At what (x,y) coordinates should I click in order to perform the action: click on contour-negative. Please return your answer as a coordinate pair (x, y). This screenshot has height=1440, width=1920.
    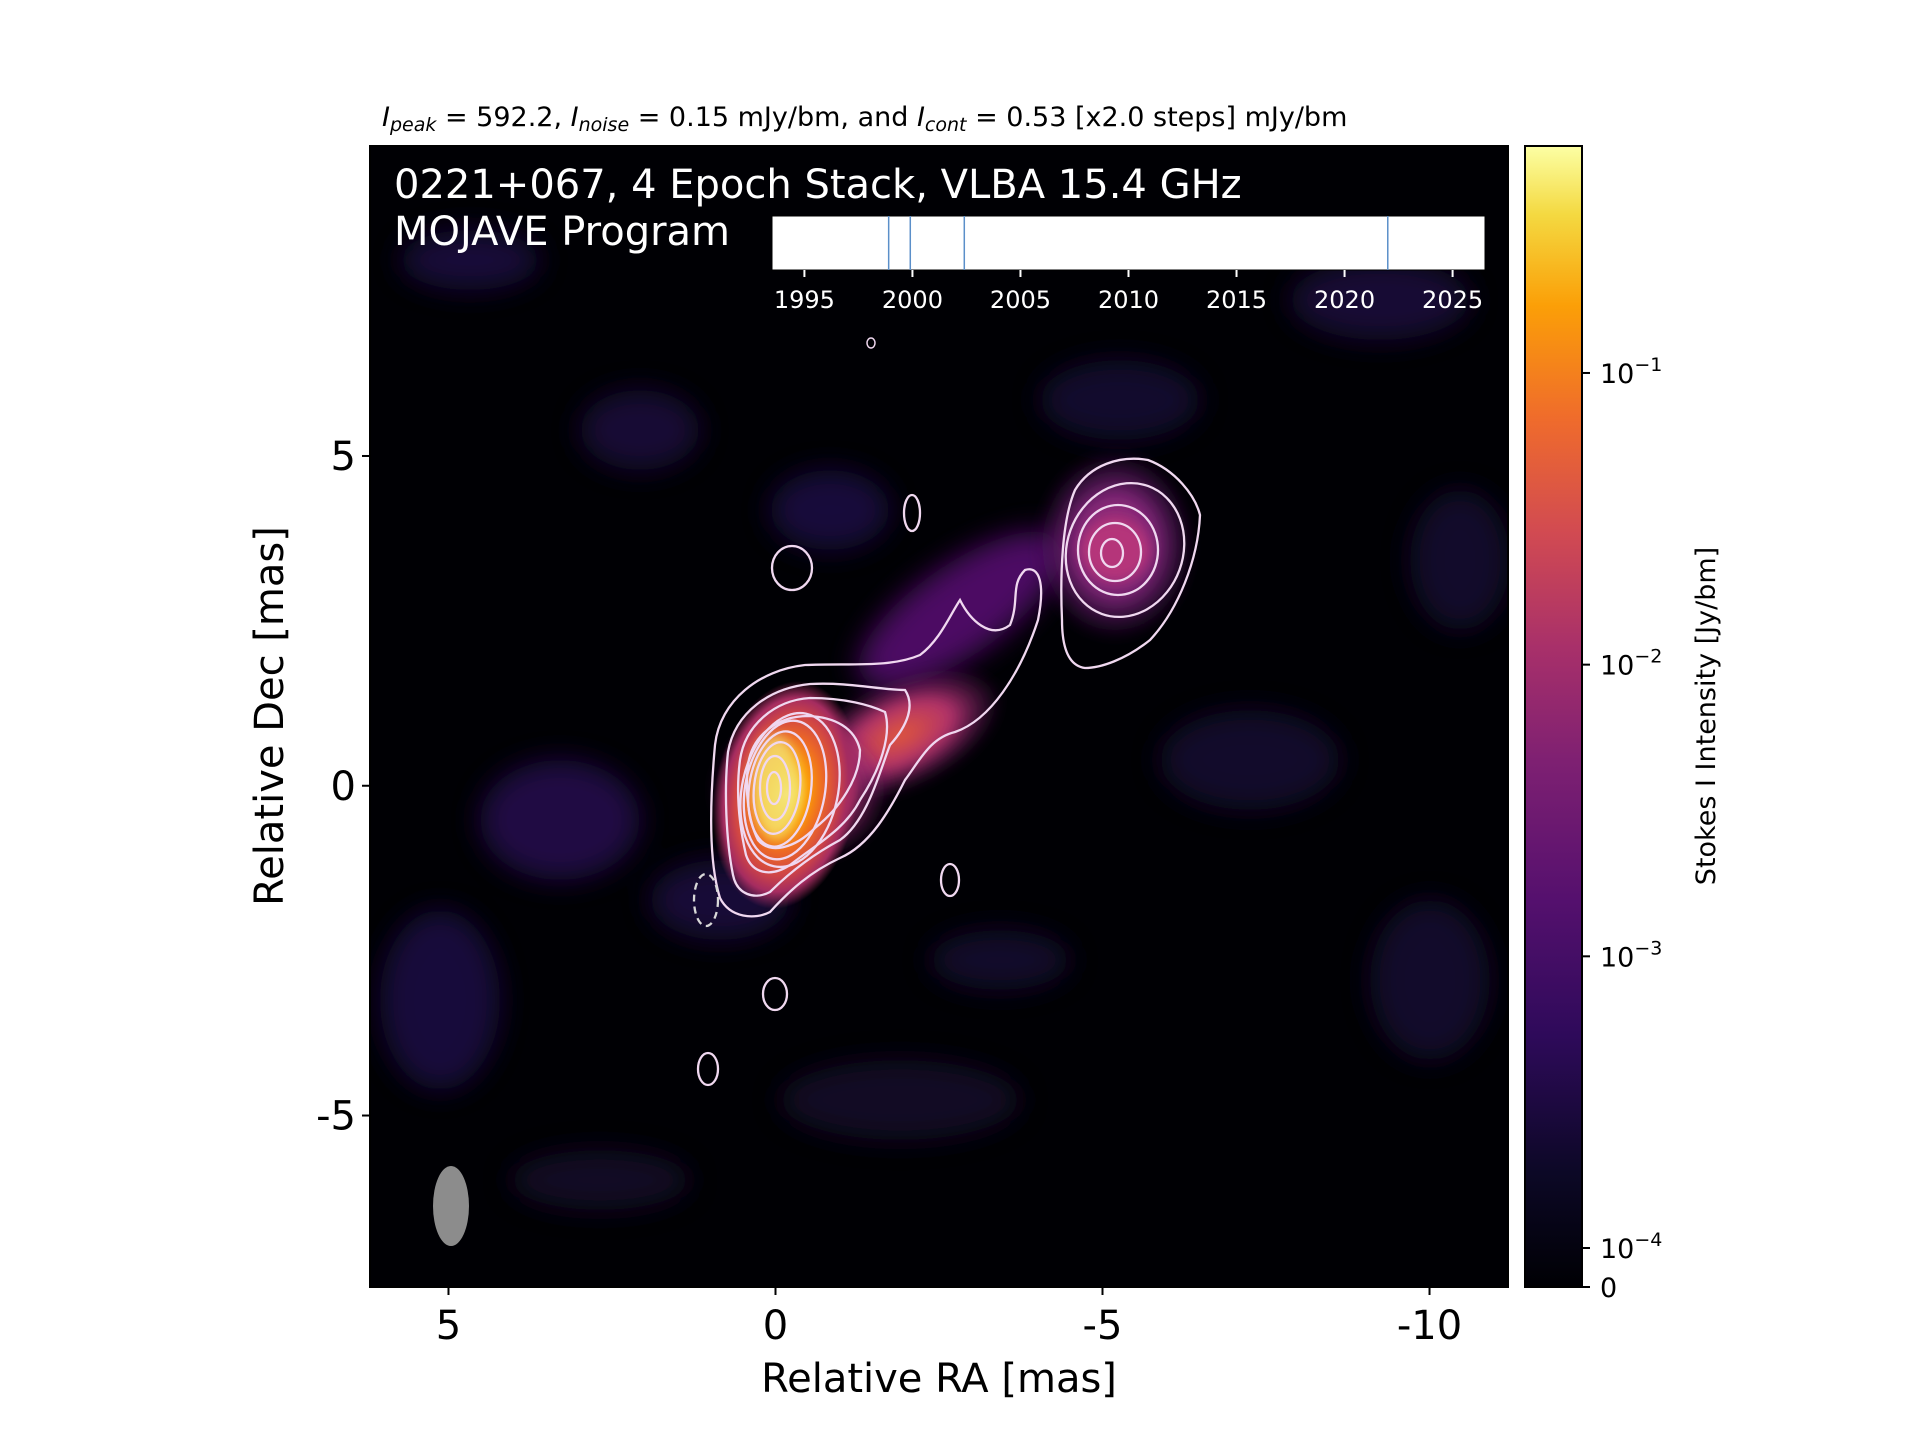
    Looking at the image, I should click on (706, 900).